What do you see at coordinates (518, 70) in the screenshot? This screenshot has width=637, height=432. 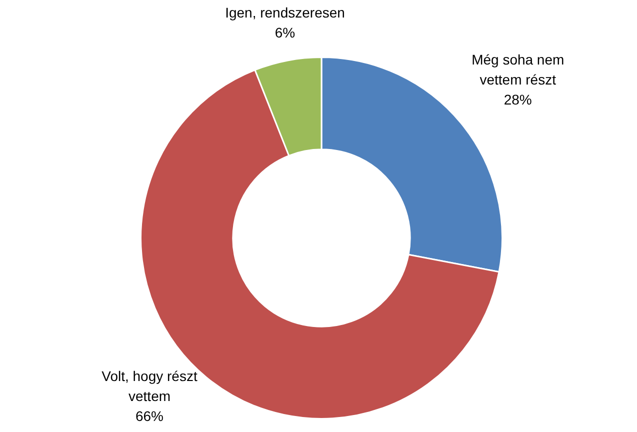 I see `slice-label: Még soha nem vettem részt` at bounding box center [518, 70].